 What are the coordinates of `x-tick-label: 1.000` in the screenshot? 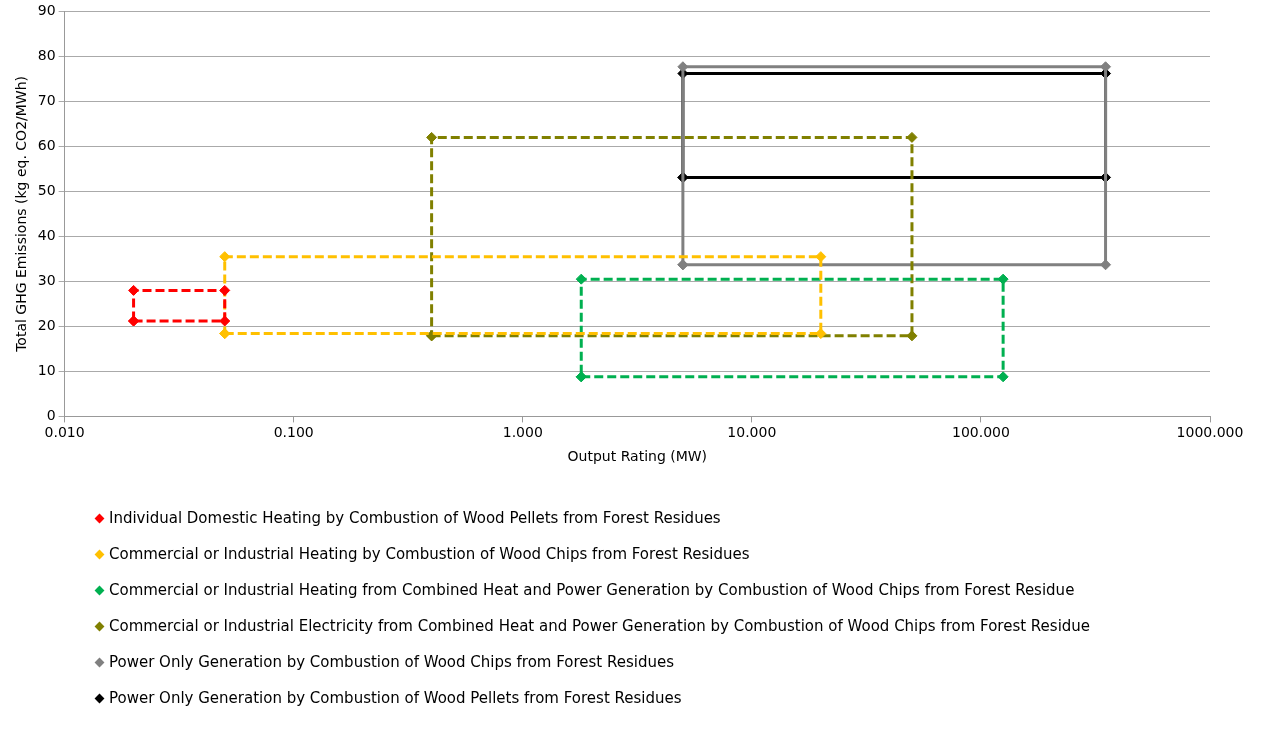 It's located at (522, 432).